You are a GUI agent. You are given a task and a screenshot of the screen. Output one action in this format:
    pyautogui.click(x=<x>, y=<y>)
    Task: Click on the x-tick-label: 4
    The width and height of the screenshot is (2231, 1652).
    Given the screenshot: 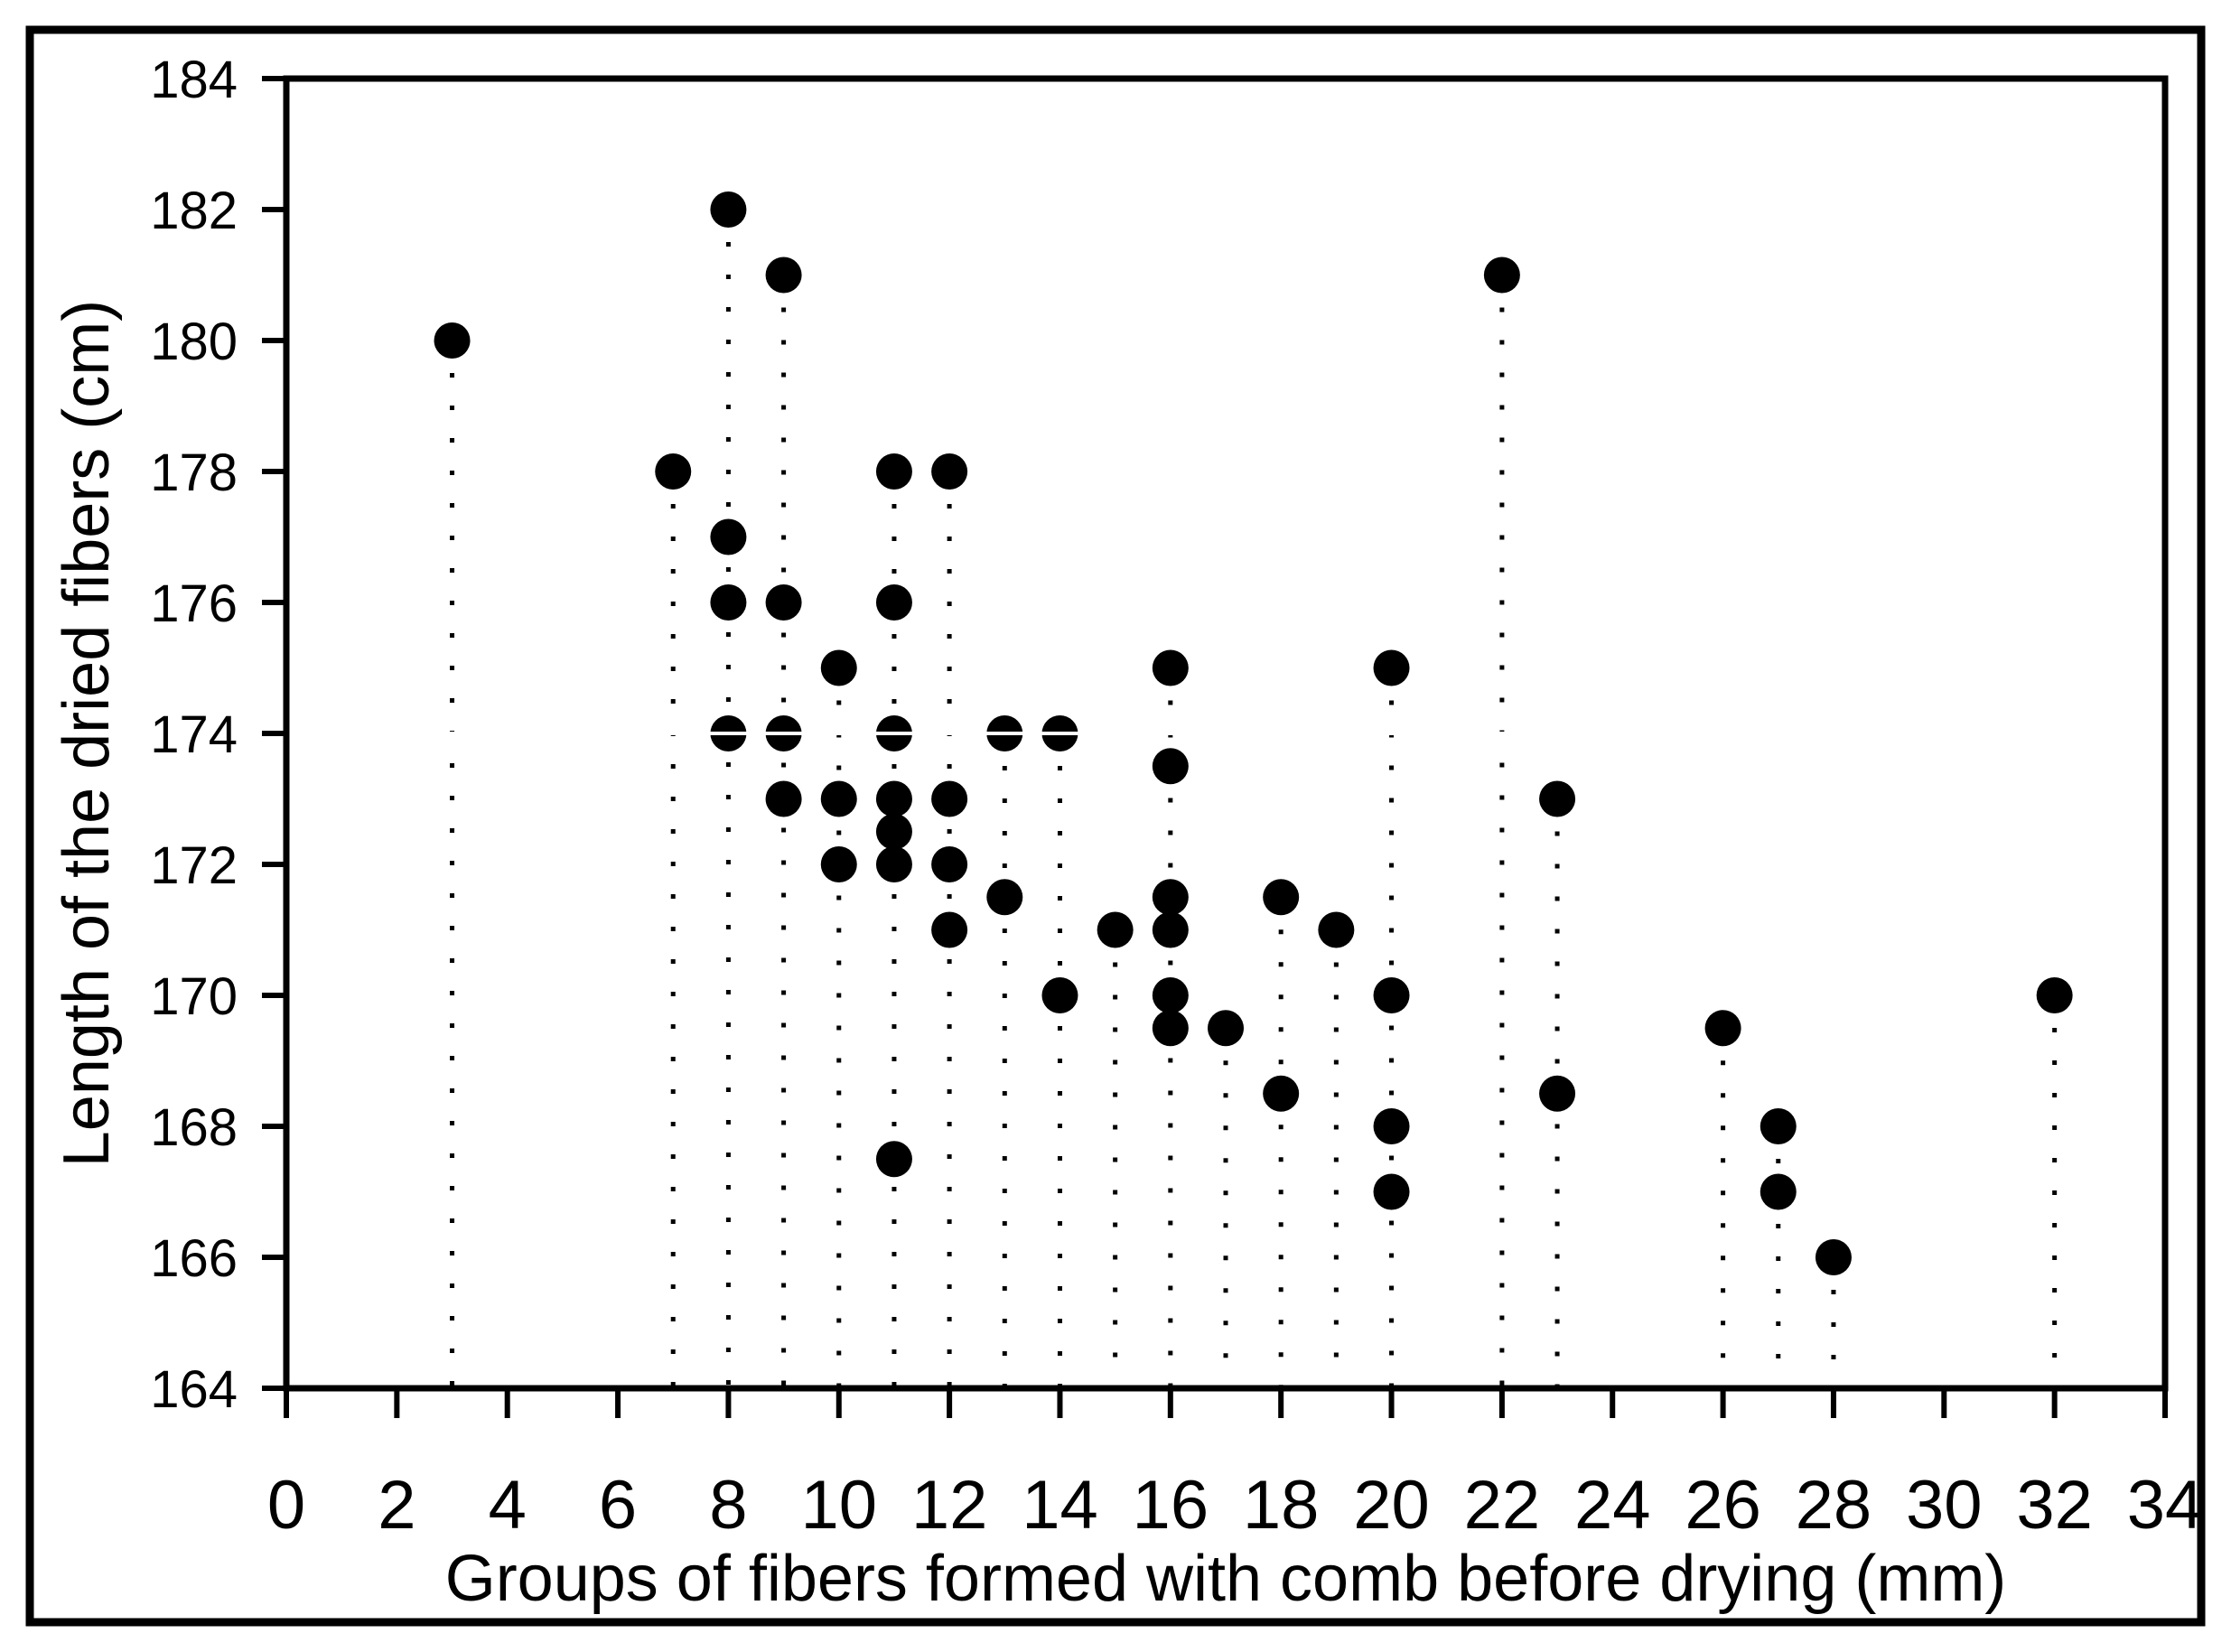 What is the action you would take?
    pyautogui.click(x=508, y=1505)
    